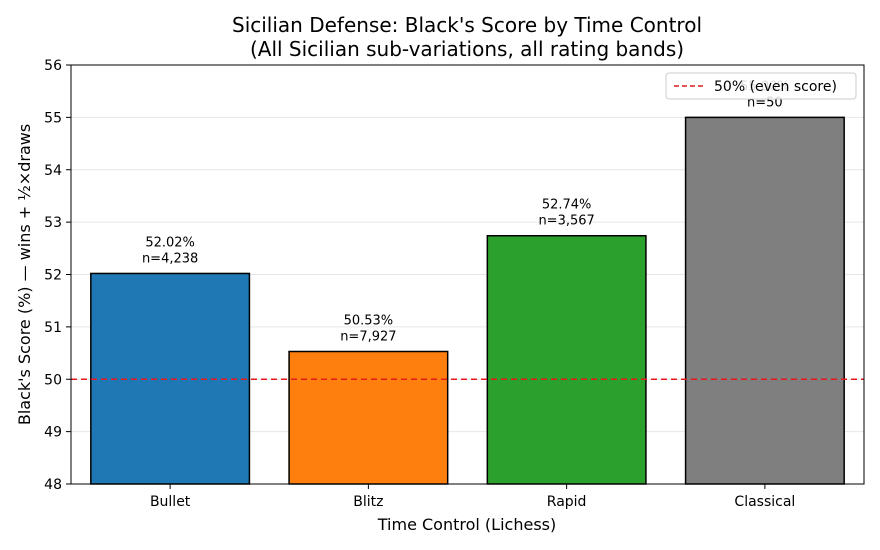  I want to click on y-axis-label: Black's Score (%) — wins + ½×draws, so click(24, 274).